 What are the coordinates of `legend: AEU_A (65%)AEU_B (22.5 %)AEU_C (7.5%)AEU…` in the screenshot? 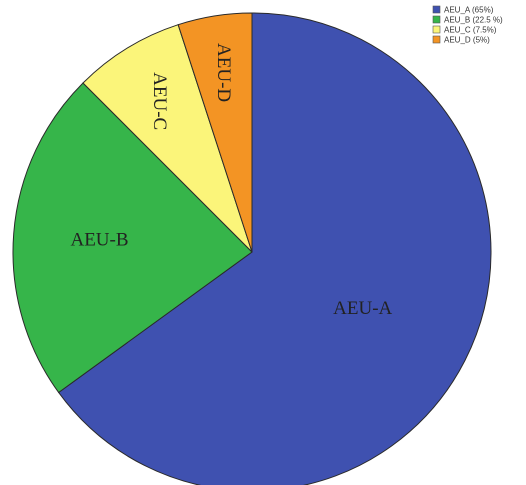 It's located at (467, 25).